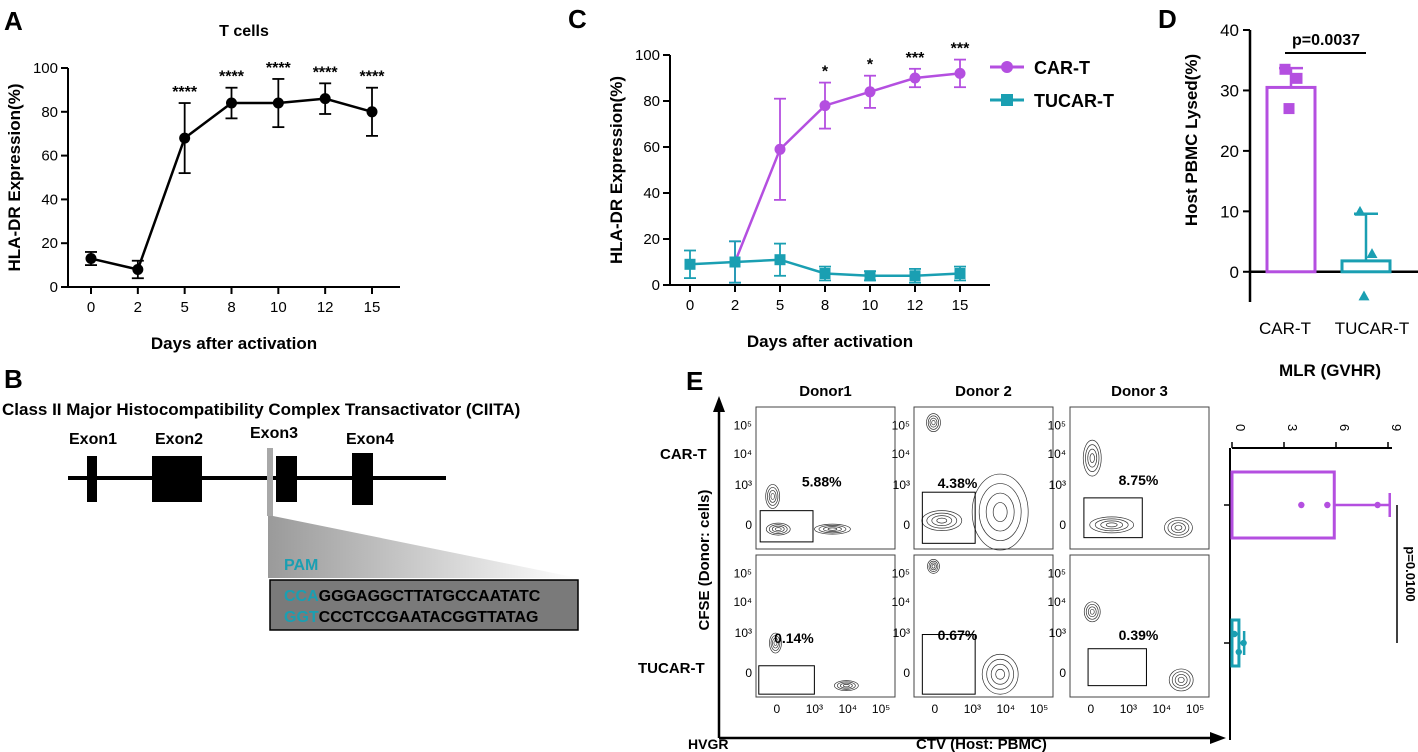 The width and height of the screenshot is (1418, 752). Describe the element at coordinates (1410, 573) in the screenshot. I see `p-value-label: p=0.0100` at that location.